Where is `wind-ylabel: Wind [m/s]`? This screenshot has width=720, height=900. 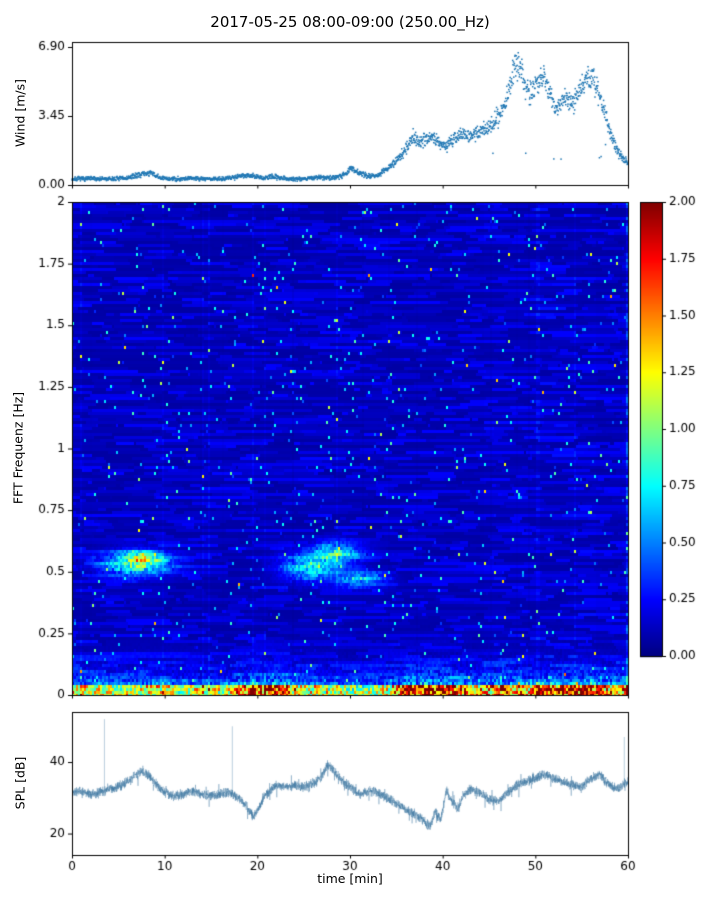 wind-ylabel: Wind [m/s] is located at coordinates (20, 113).